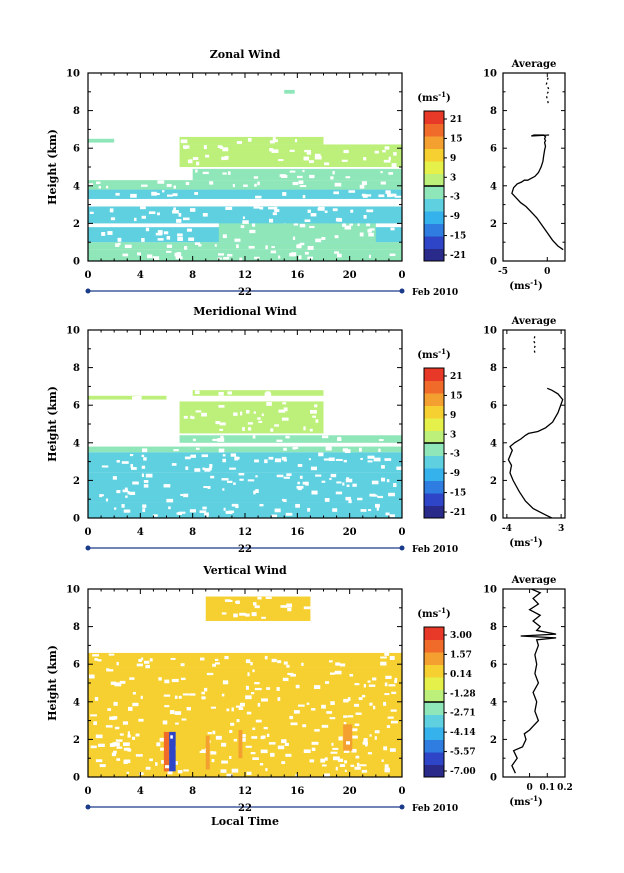 The height and width of the screenshot is (873, 624). I want to click on profile-unit-label: (ms-1), so click(525, 801).